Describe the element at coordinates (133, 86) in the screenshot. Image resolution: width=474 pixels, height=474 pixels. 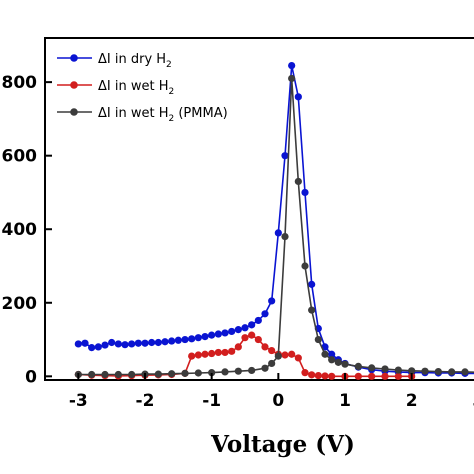
I see `legend-label-main: ΔI in wet H` at that location.